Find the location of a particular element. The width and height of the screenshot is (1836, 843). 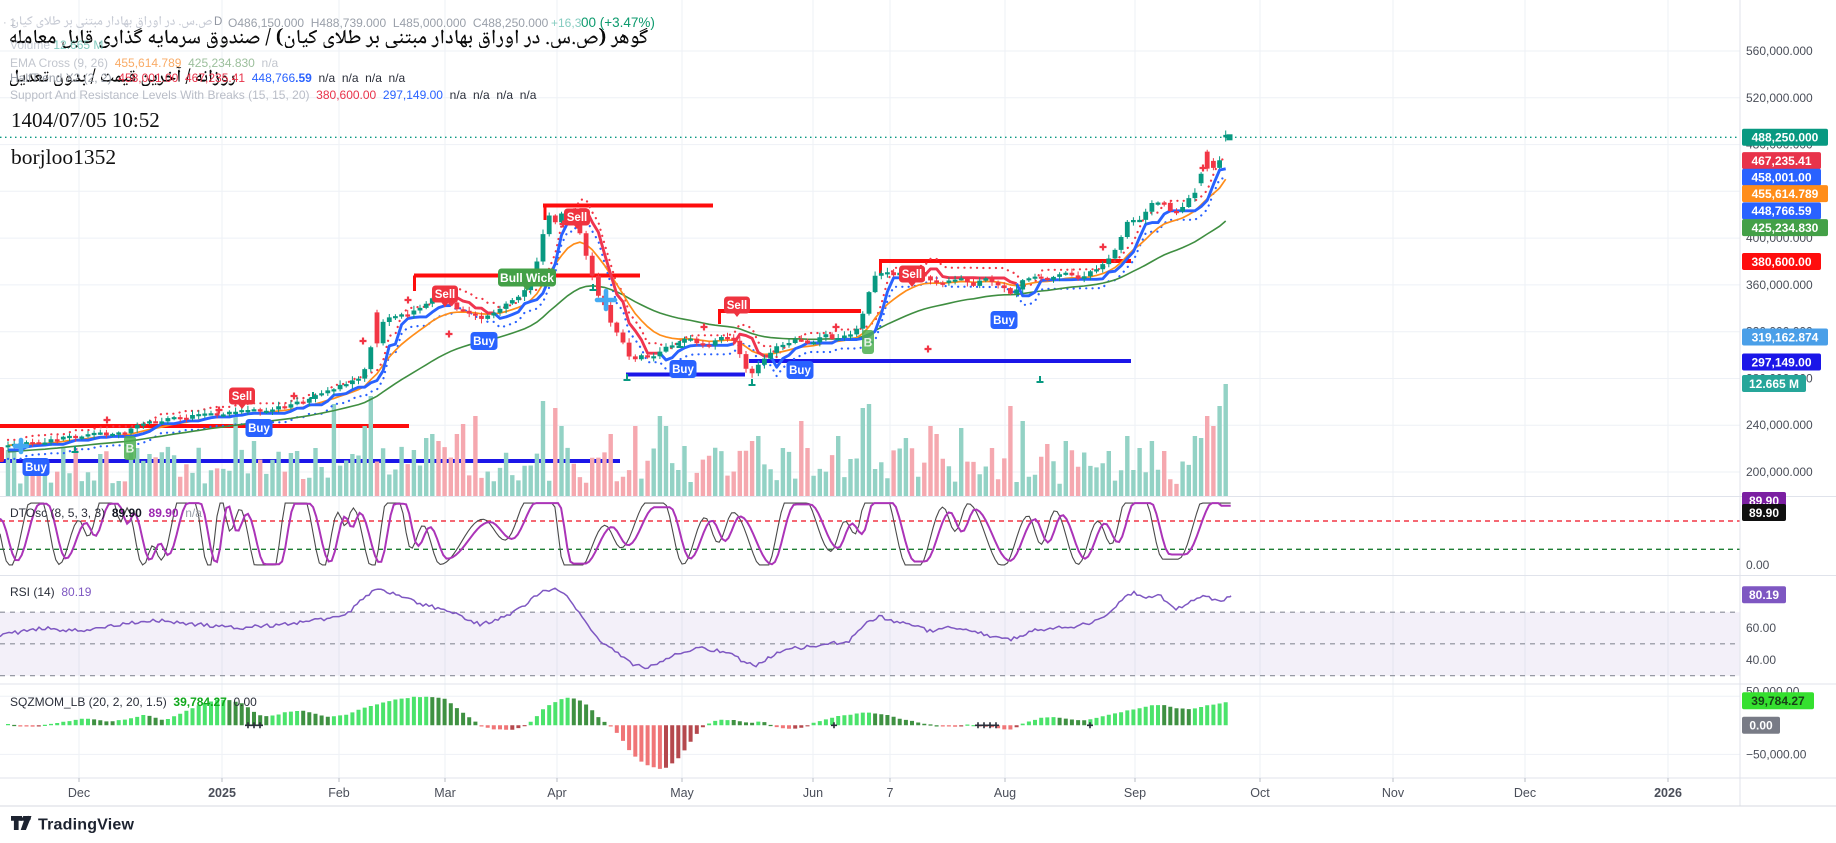

svg-text: 319,162.874 is located at coordinates (1785, 337).